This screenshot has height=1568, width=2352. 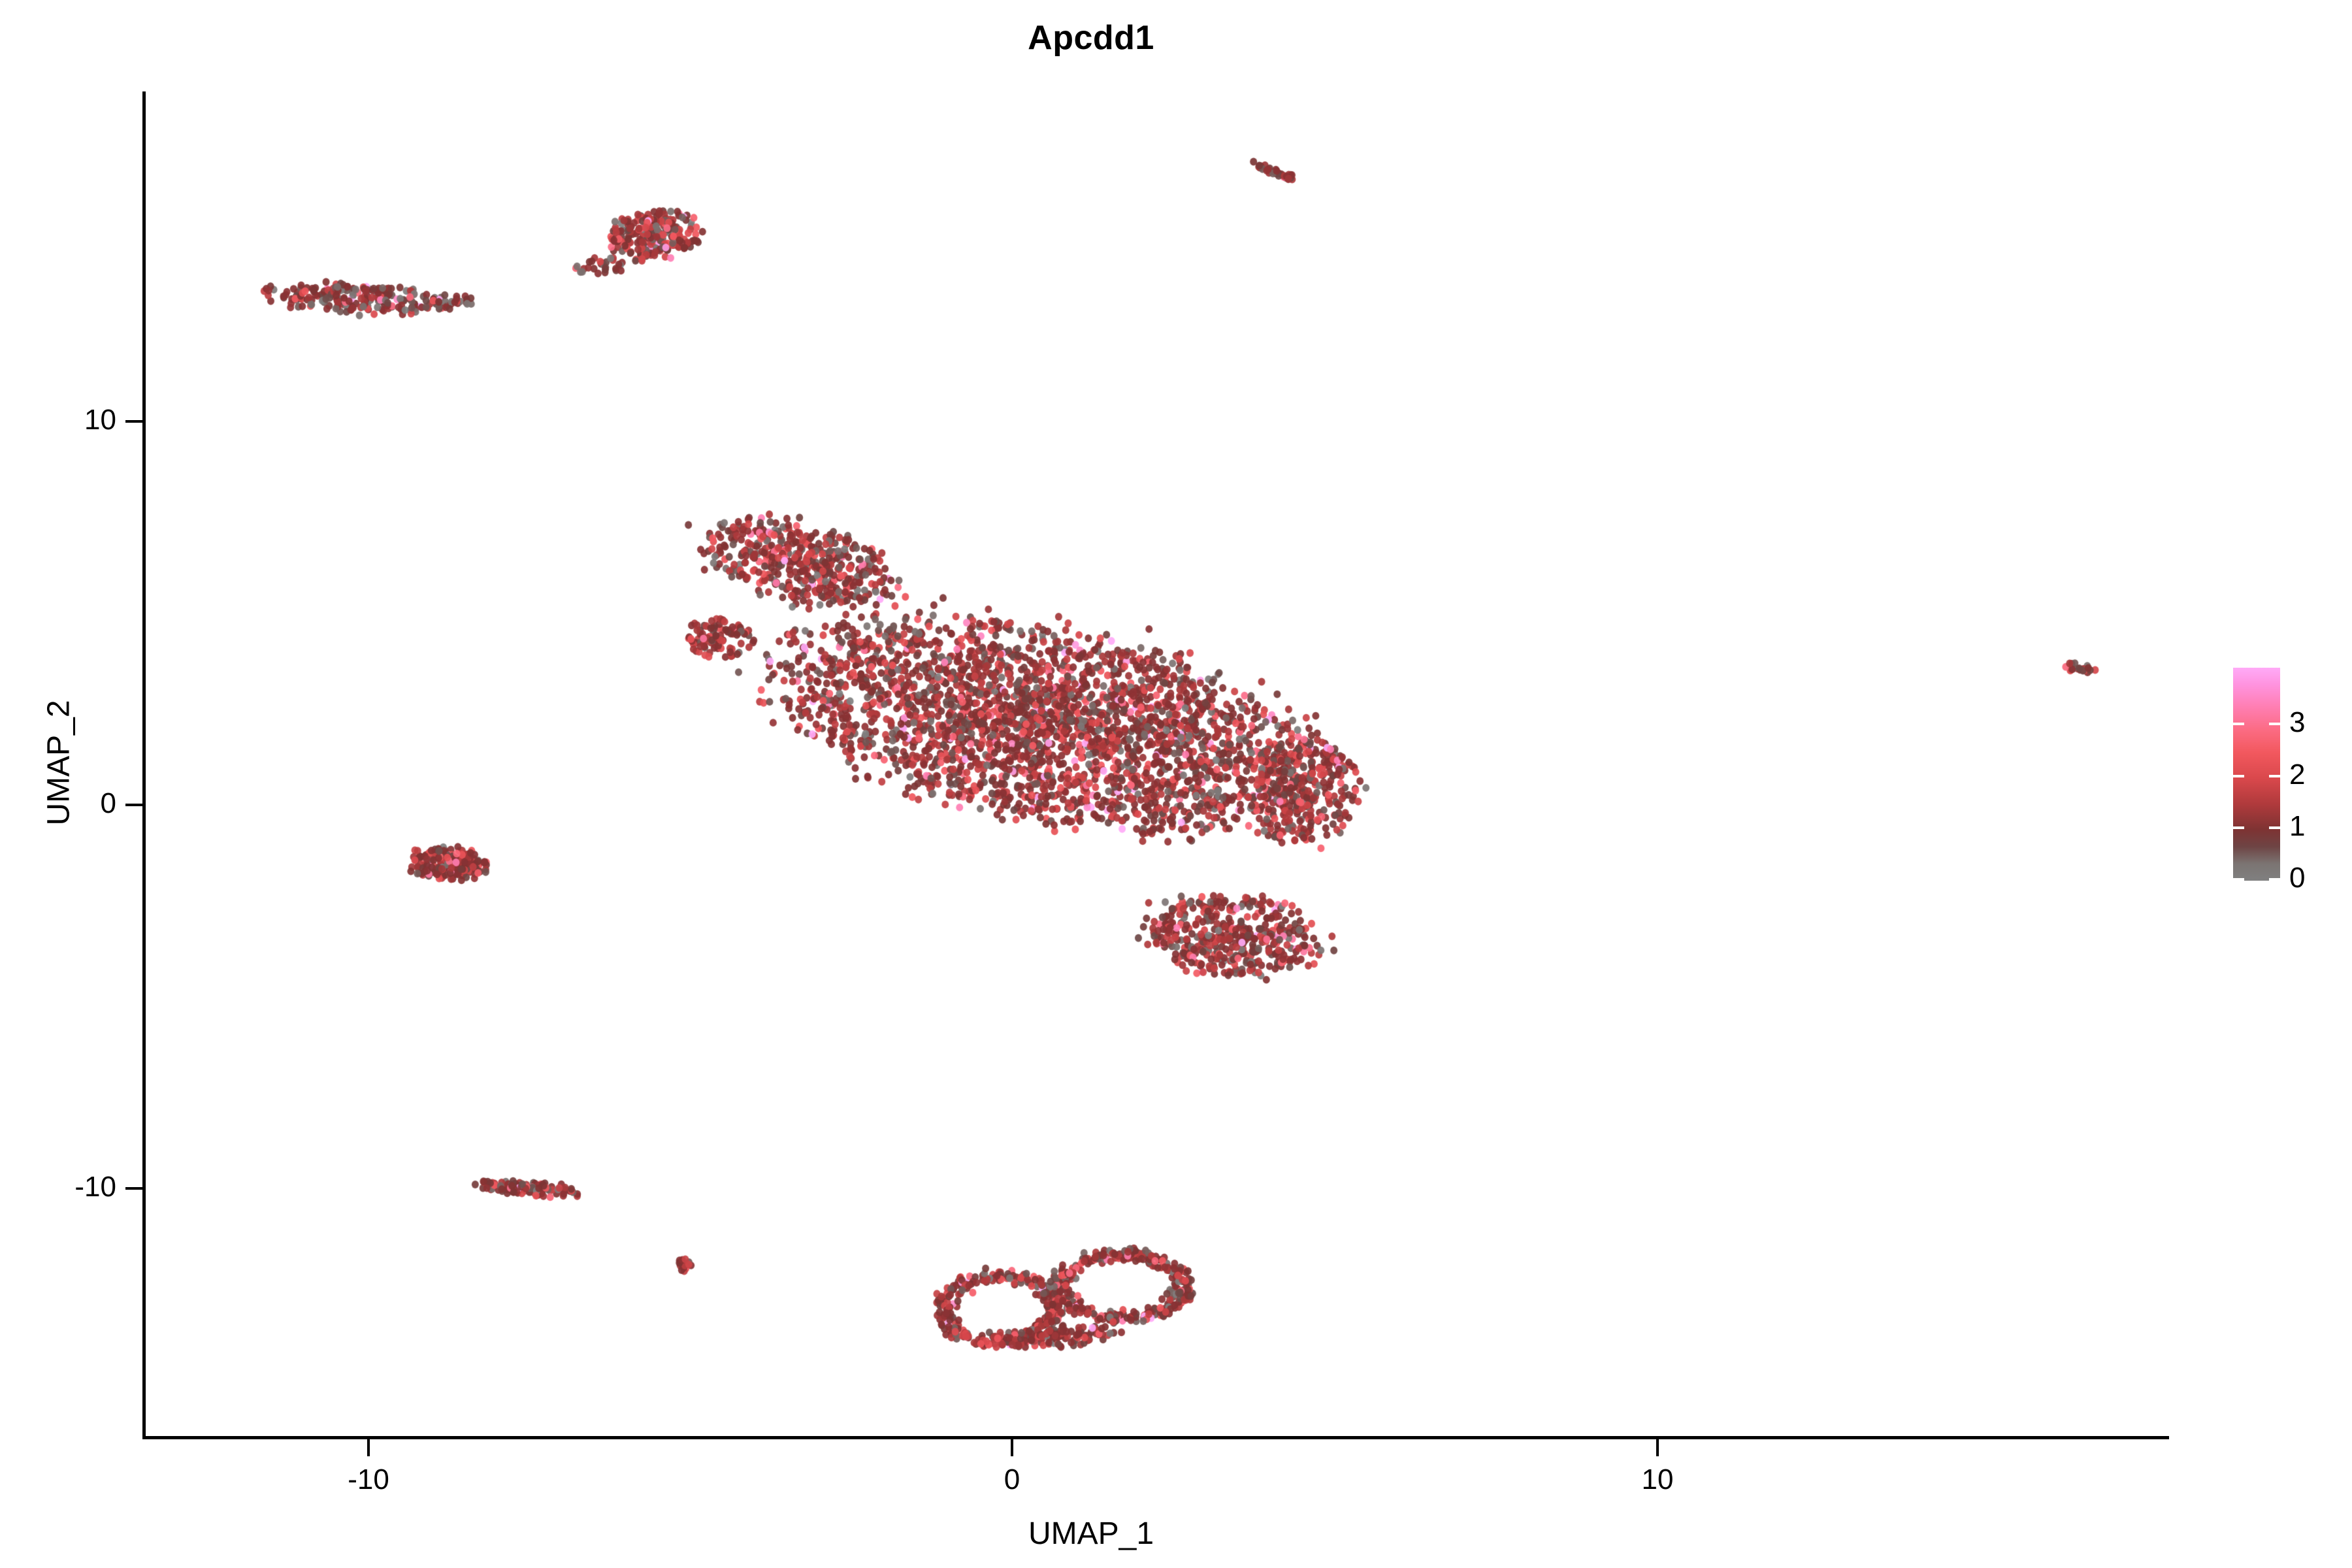 I want to click on colorbar-label-2: 2, so click(x=2297, y=775).